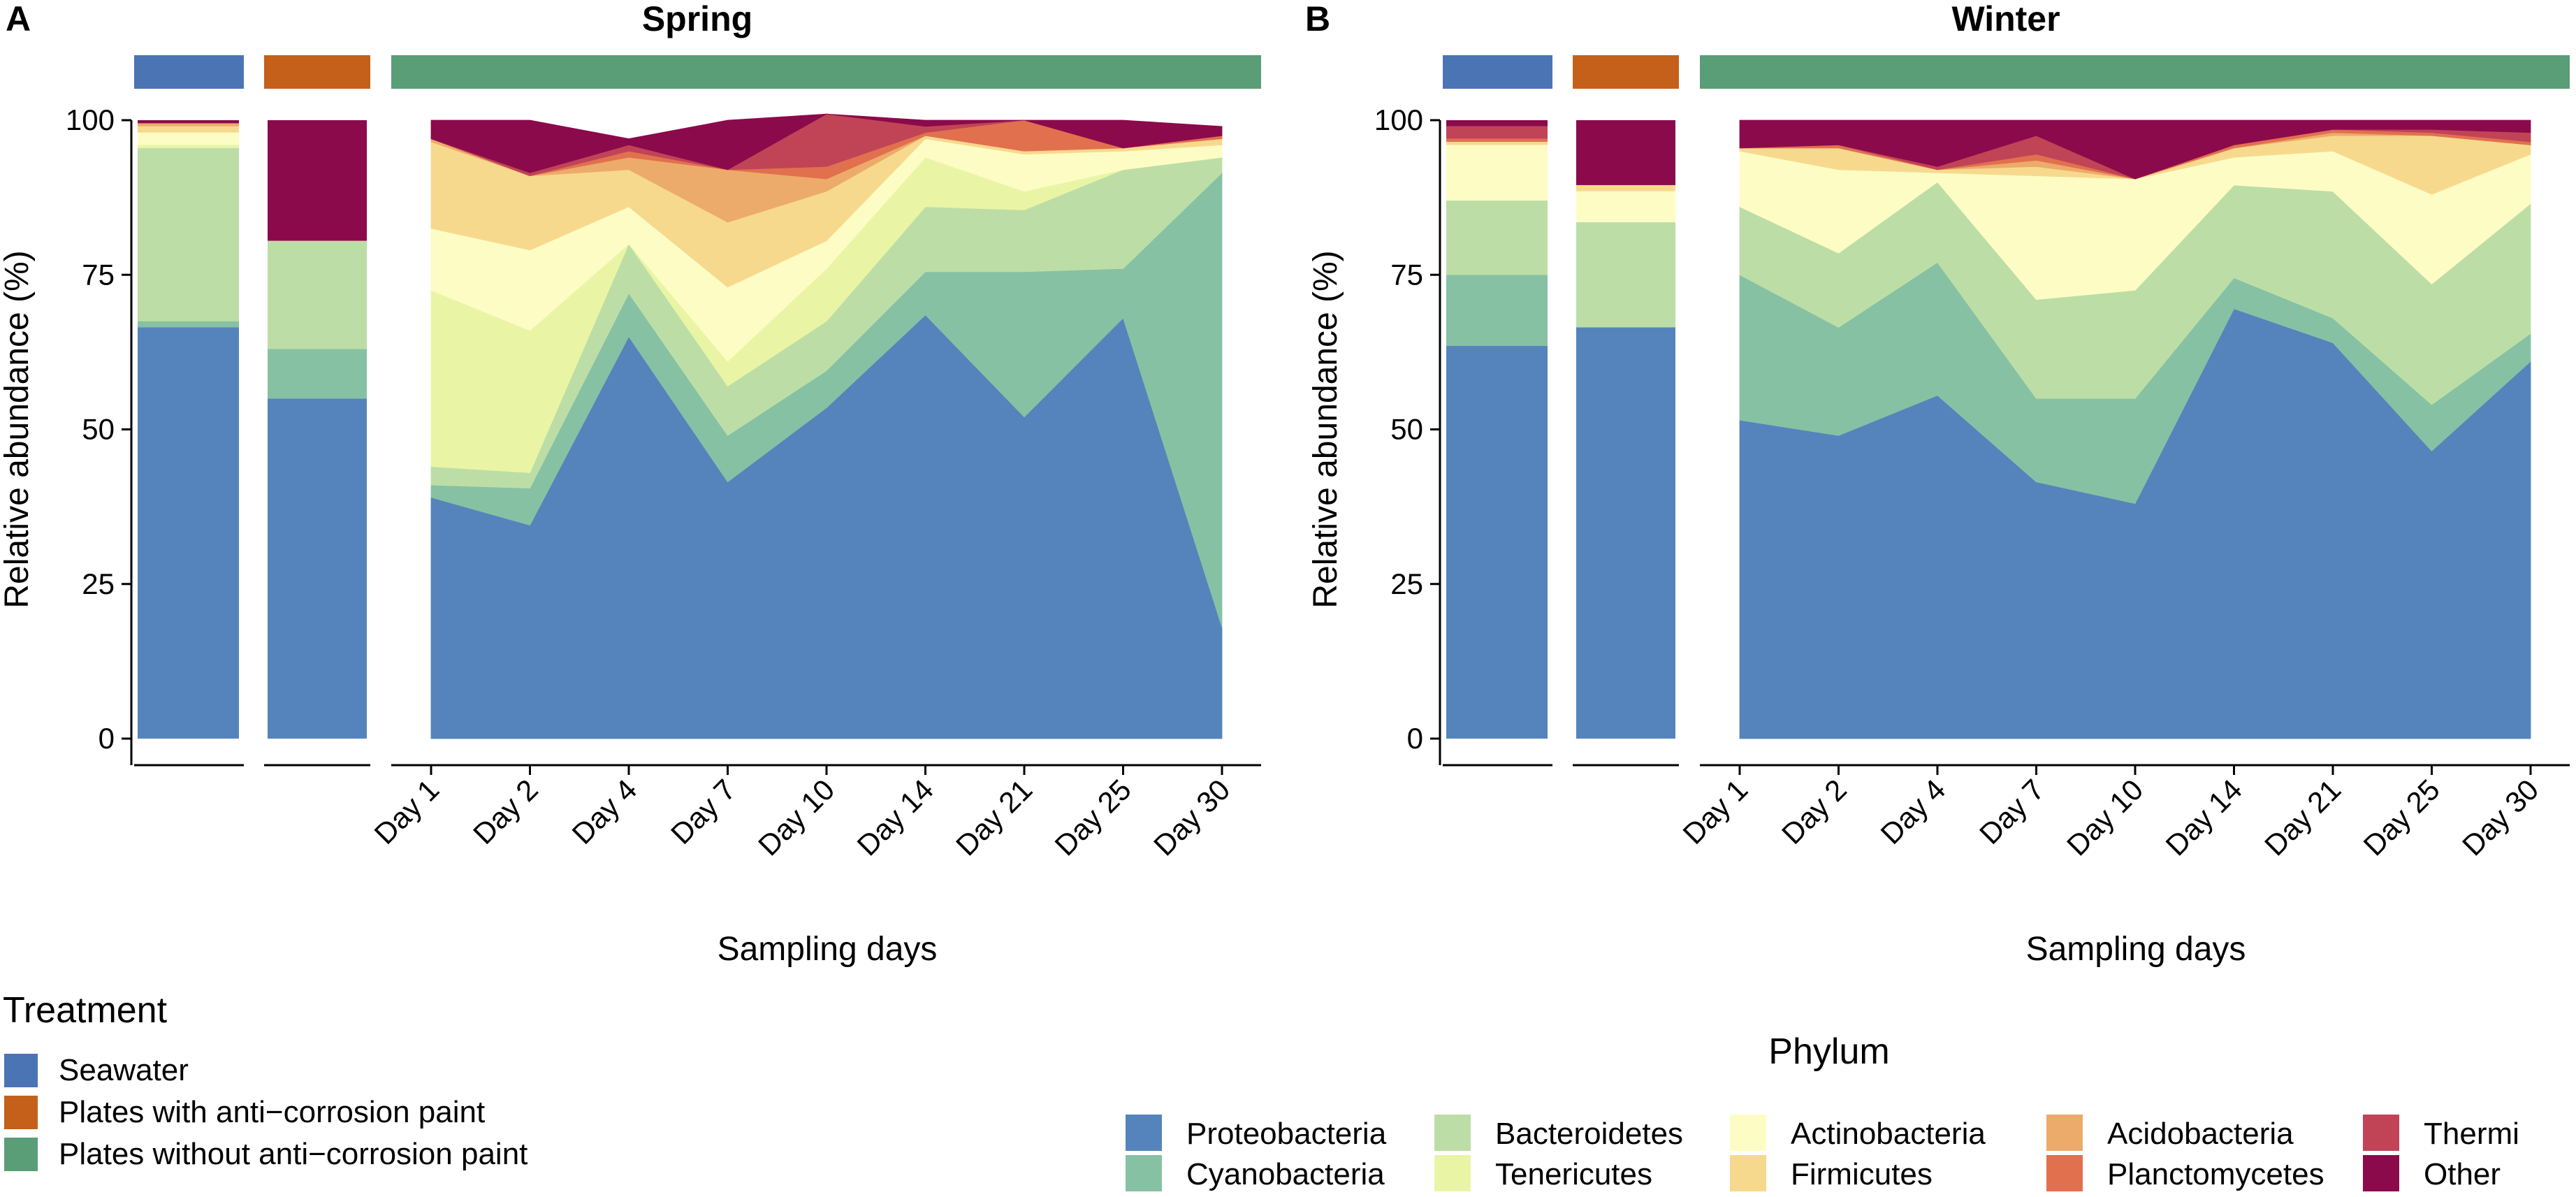 The image size is (2576, 1197). What do you see at coordinates (21, 1154) in the screenshot?
I see `treatment-legend-swatch-plates-without-anti-corrosion-paint` at bounding box center [21, 1154].